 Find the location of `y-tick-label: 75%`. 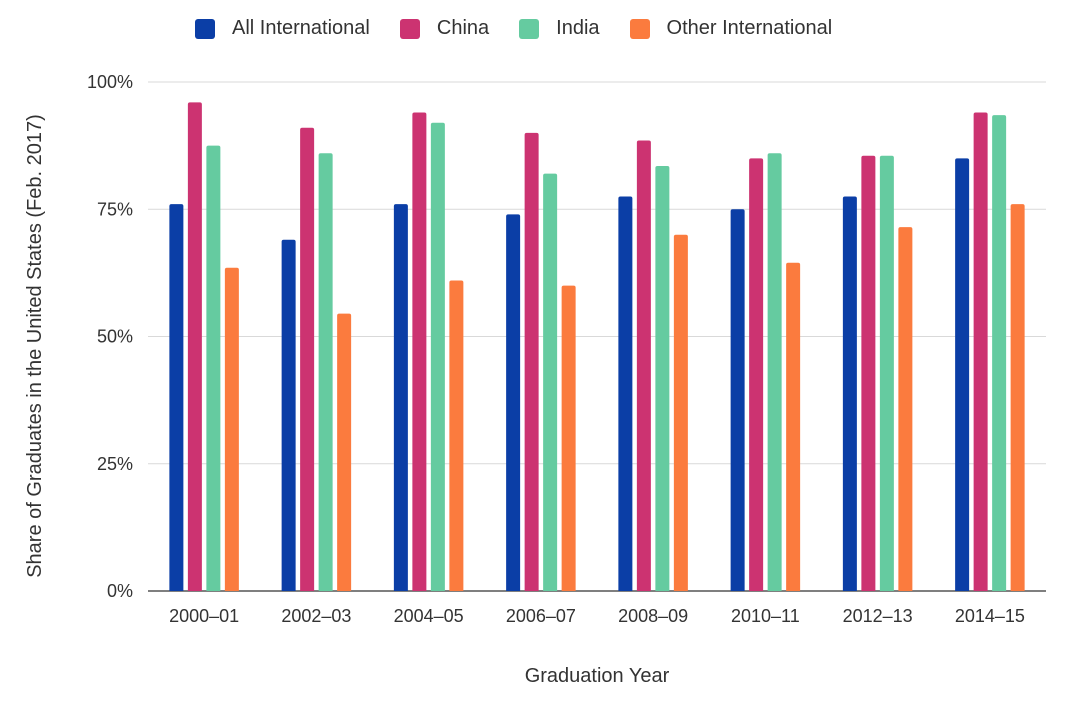

y-tick-label: 75% is located at coordinates (115, 209).